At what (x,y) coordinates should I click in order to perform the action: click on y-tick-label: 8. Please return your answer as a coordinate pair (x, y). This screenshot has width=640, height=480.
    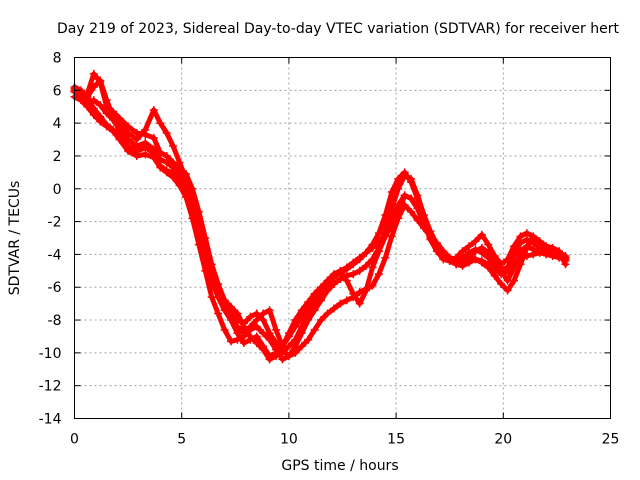
    Looking at the image, I should click on (57, 59).